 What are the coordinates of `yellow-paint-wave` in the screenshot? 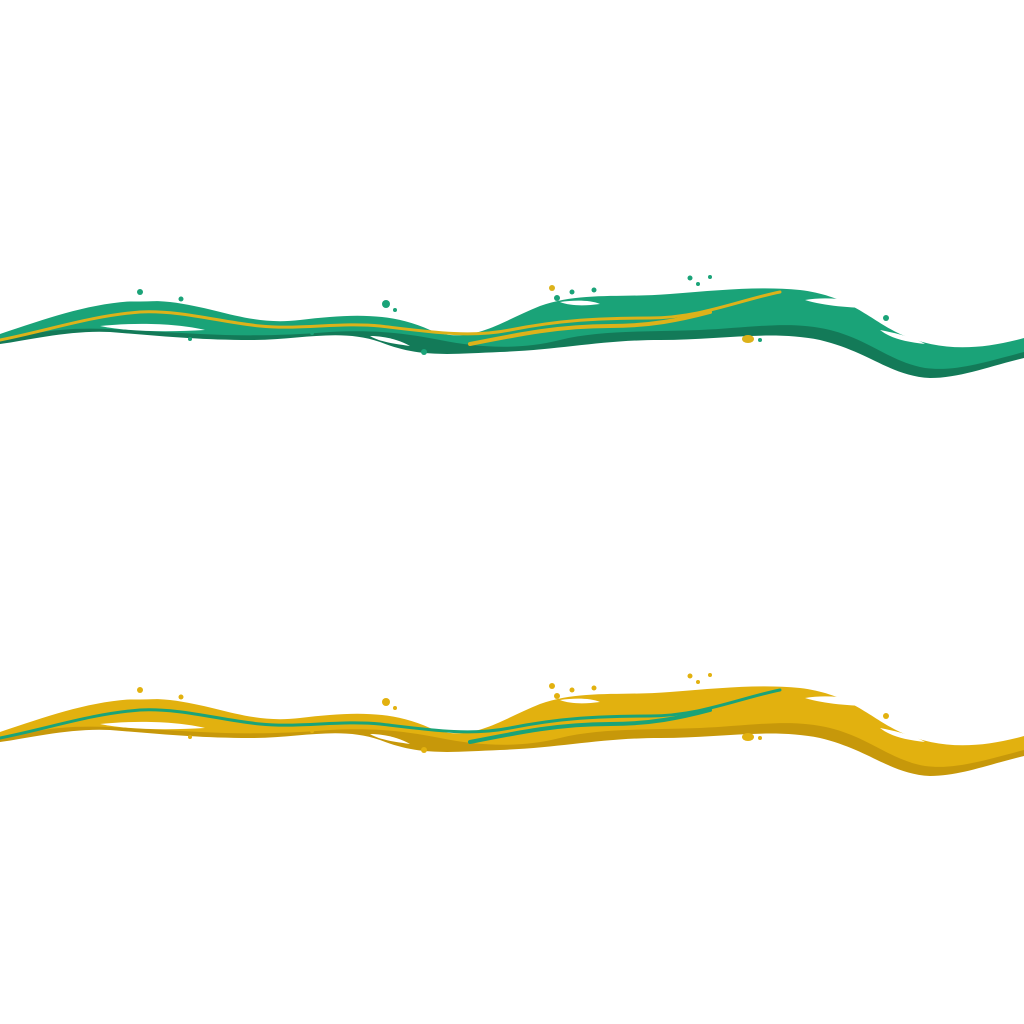 It's located at (512, 724).